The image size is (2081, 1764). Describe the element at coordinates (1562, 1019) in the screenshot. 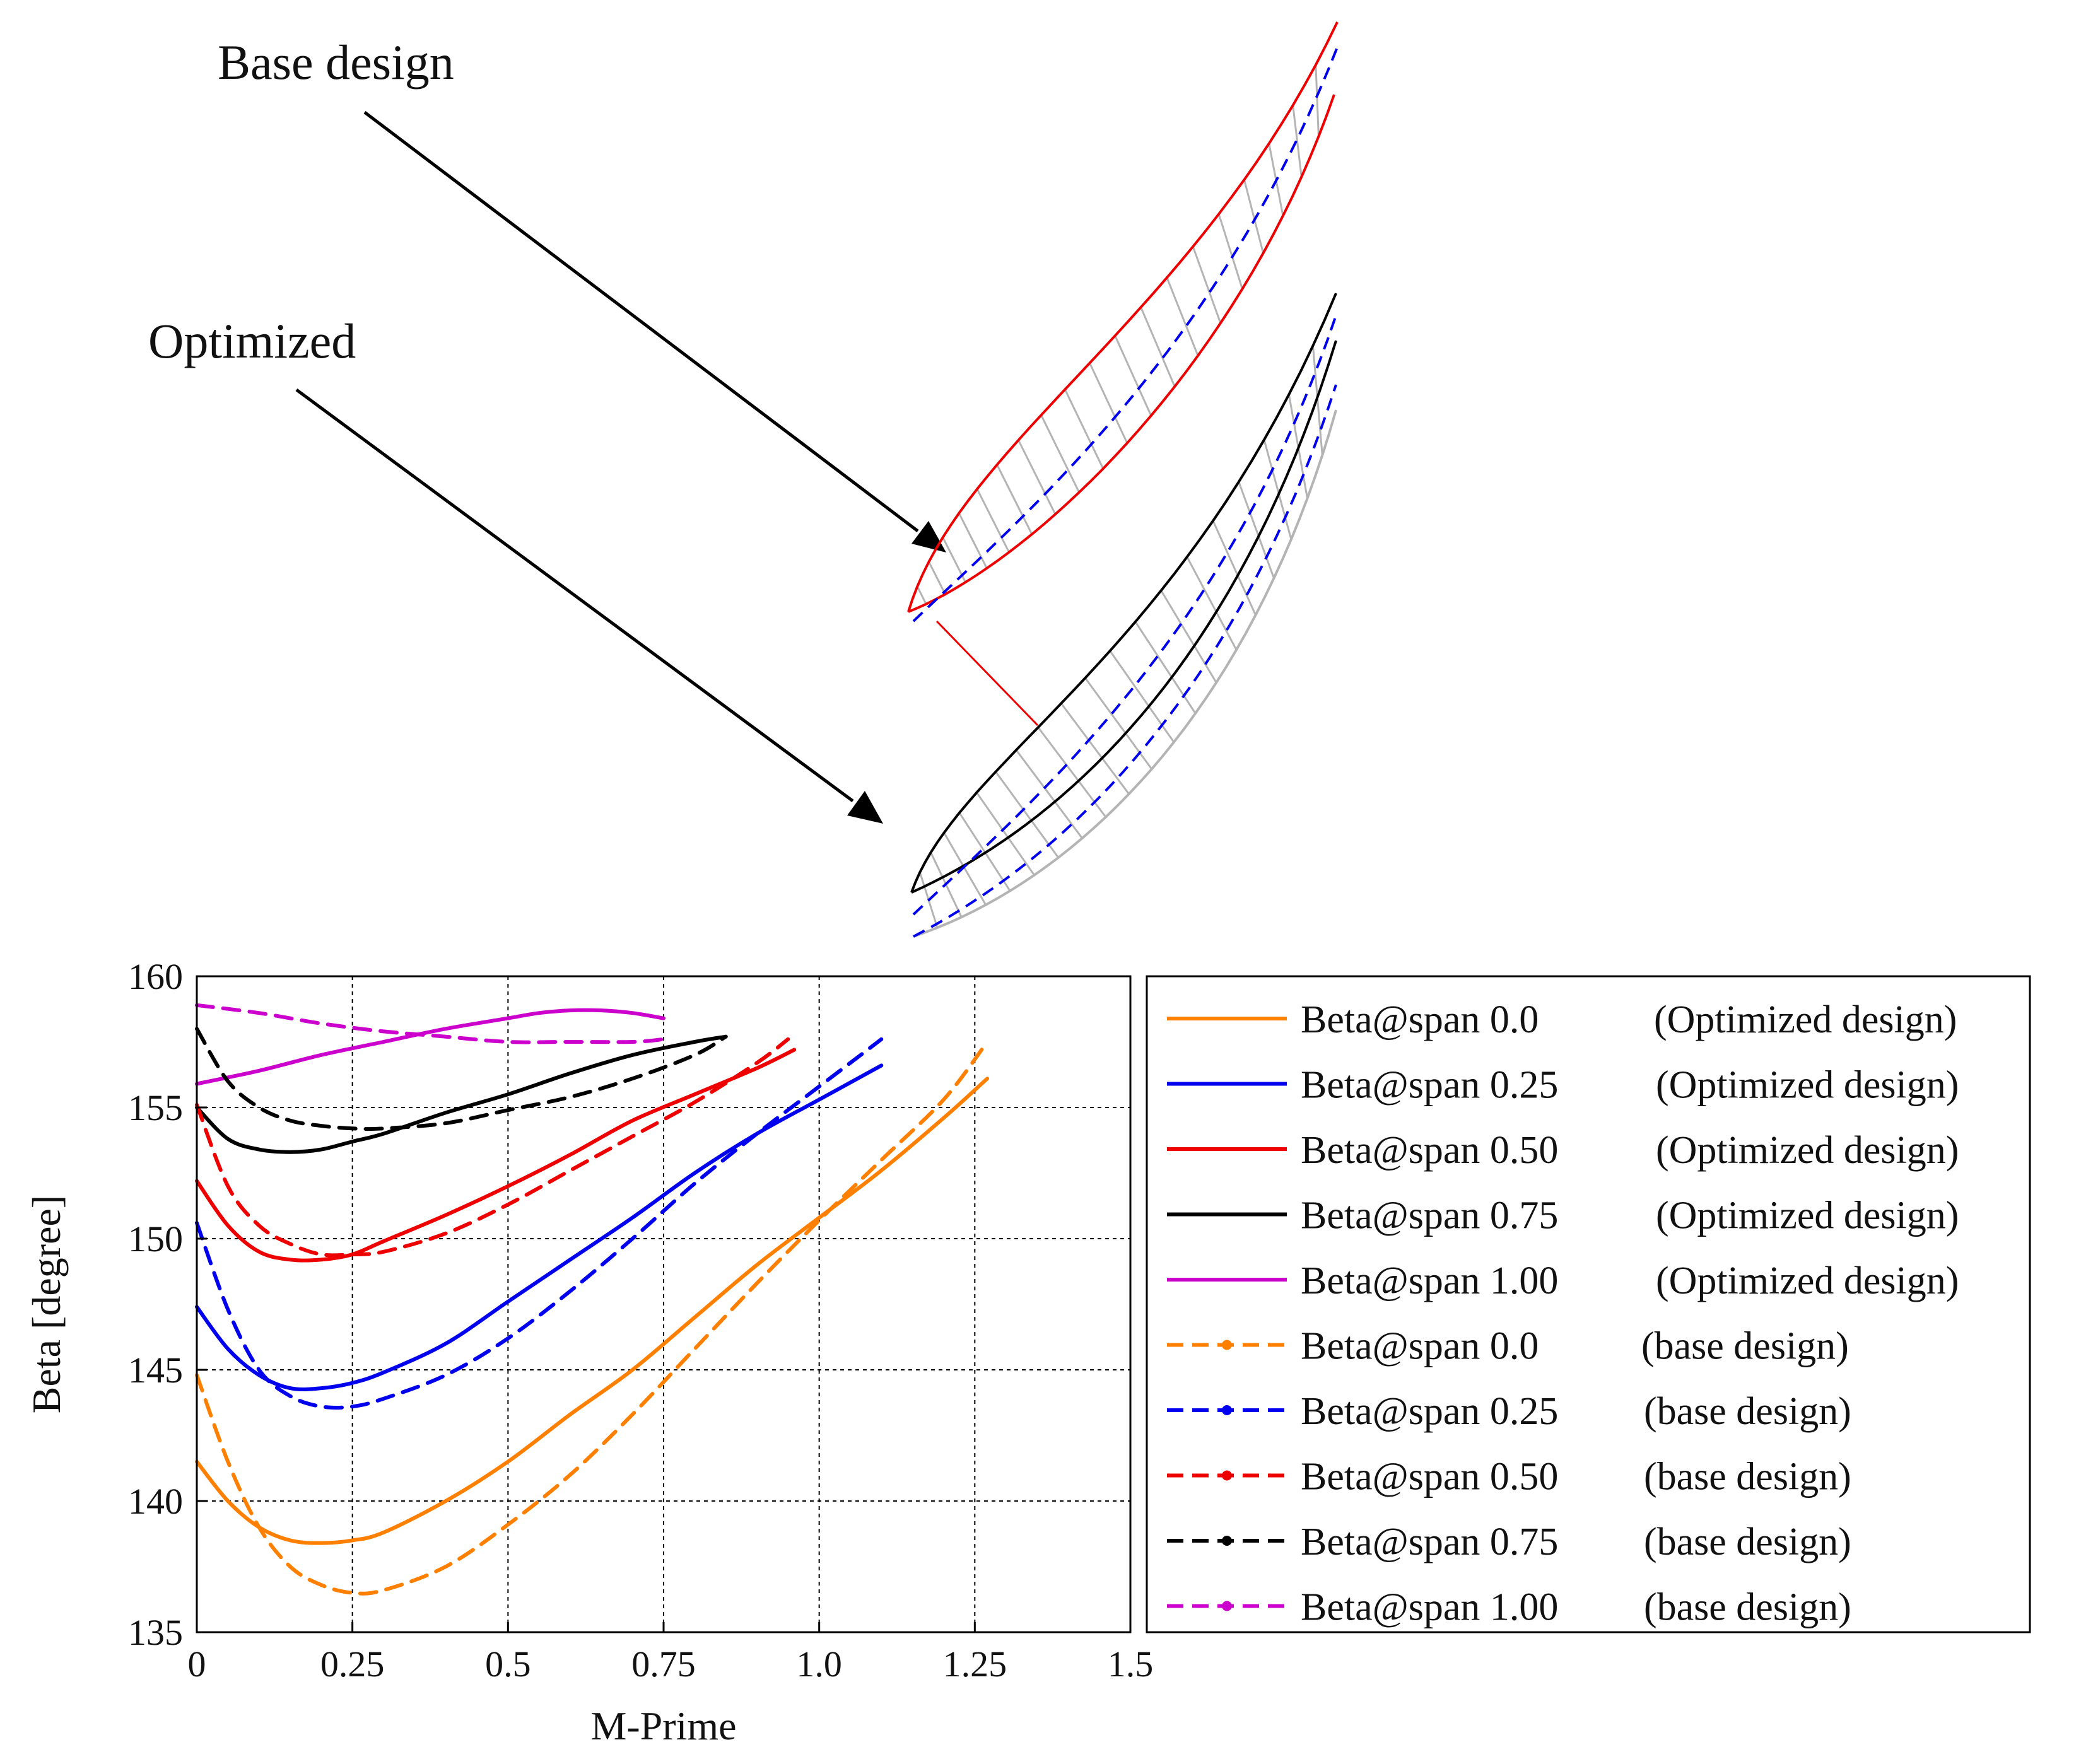

I see `legend-item: Beta@span 0.0 (Optimized design)` at that location.